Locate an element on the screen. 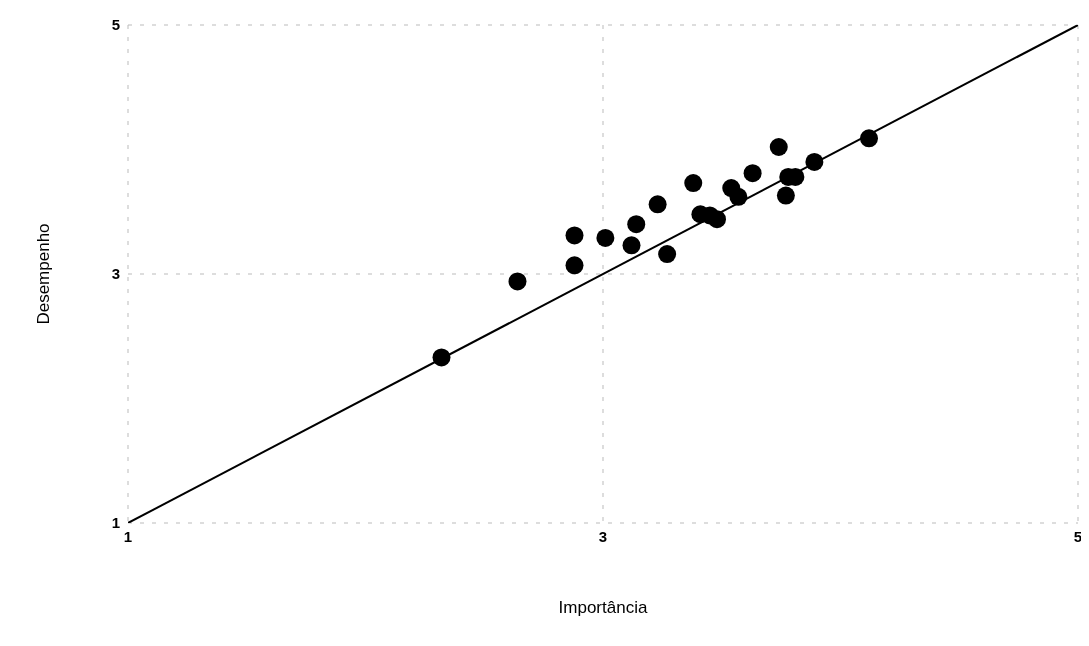 The image size is (1089, 646). x-tick-label: 3 is located at coordinates (603, 536).